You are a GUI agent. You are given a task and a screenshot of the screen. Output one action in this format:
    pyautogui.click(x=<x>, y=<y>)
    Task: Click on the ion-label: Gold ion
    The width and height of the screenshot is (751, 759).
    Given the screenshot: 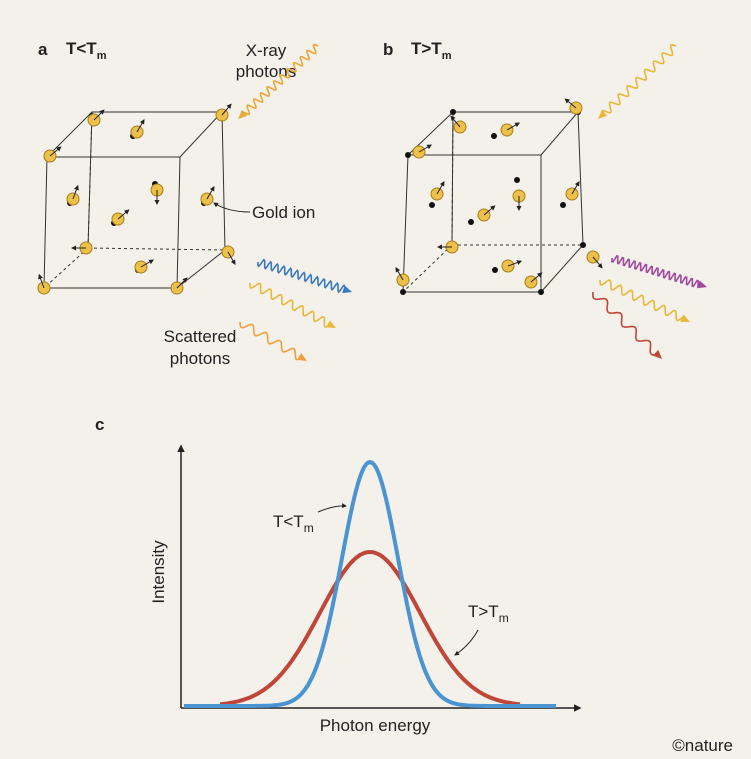 What is the action you would take?
    pyautogui.click(x=283, y=212)
    